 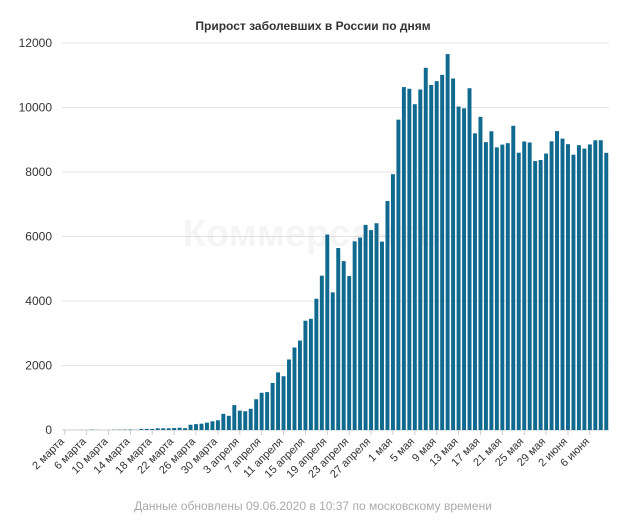 What do you see at coordinates (36, 108) in the screenshot?
I see `y-tick-label: 10000` at bounding box center [36, 108].